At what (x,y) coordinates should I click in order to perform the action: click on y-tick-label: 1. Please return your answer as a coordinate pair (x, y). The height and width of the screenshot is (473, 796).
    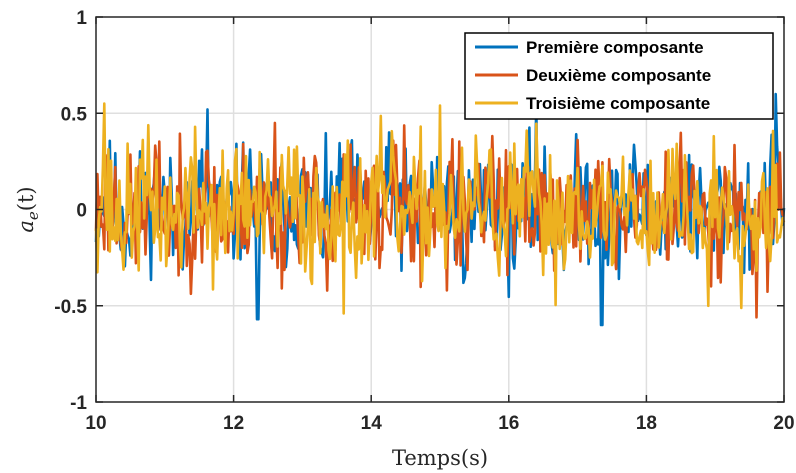
    Looking at the image, I should click on (81, 18).